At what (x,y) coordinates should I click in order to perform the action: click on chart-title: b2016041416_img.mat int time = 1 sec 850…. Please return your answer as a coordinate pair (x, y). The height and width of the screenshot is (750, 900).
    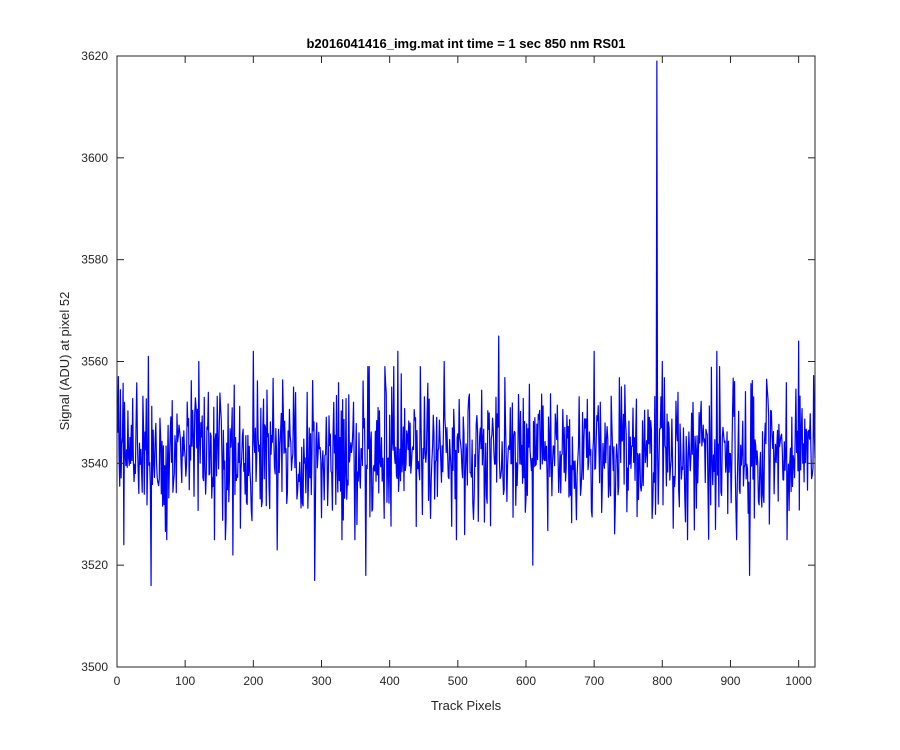
    Looking at the image, I should click on (465, 43).